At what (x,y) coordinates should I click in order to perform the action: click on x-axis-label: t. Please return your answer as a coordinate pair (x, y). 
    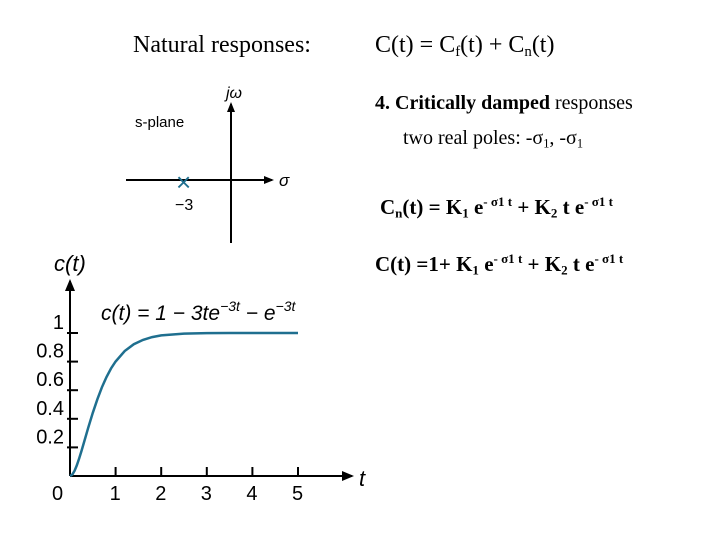
    Looking at the image, I should click on (362, 478).